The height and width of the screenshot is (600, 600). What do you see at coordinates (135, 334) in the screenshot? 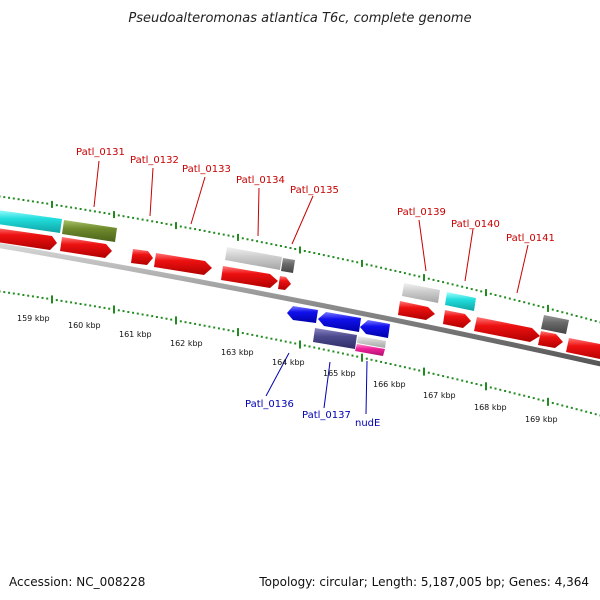
I see `kbp-tick-label: 161 kbp` at bounding box center [135, 334].